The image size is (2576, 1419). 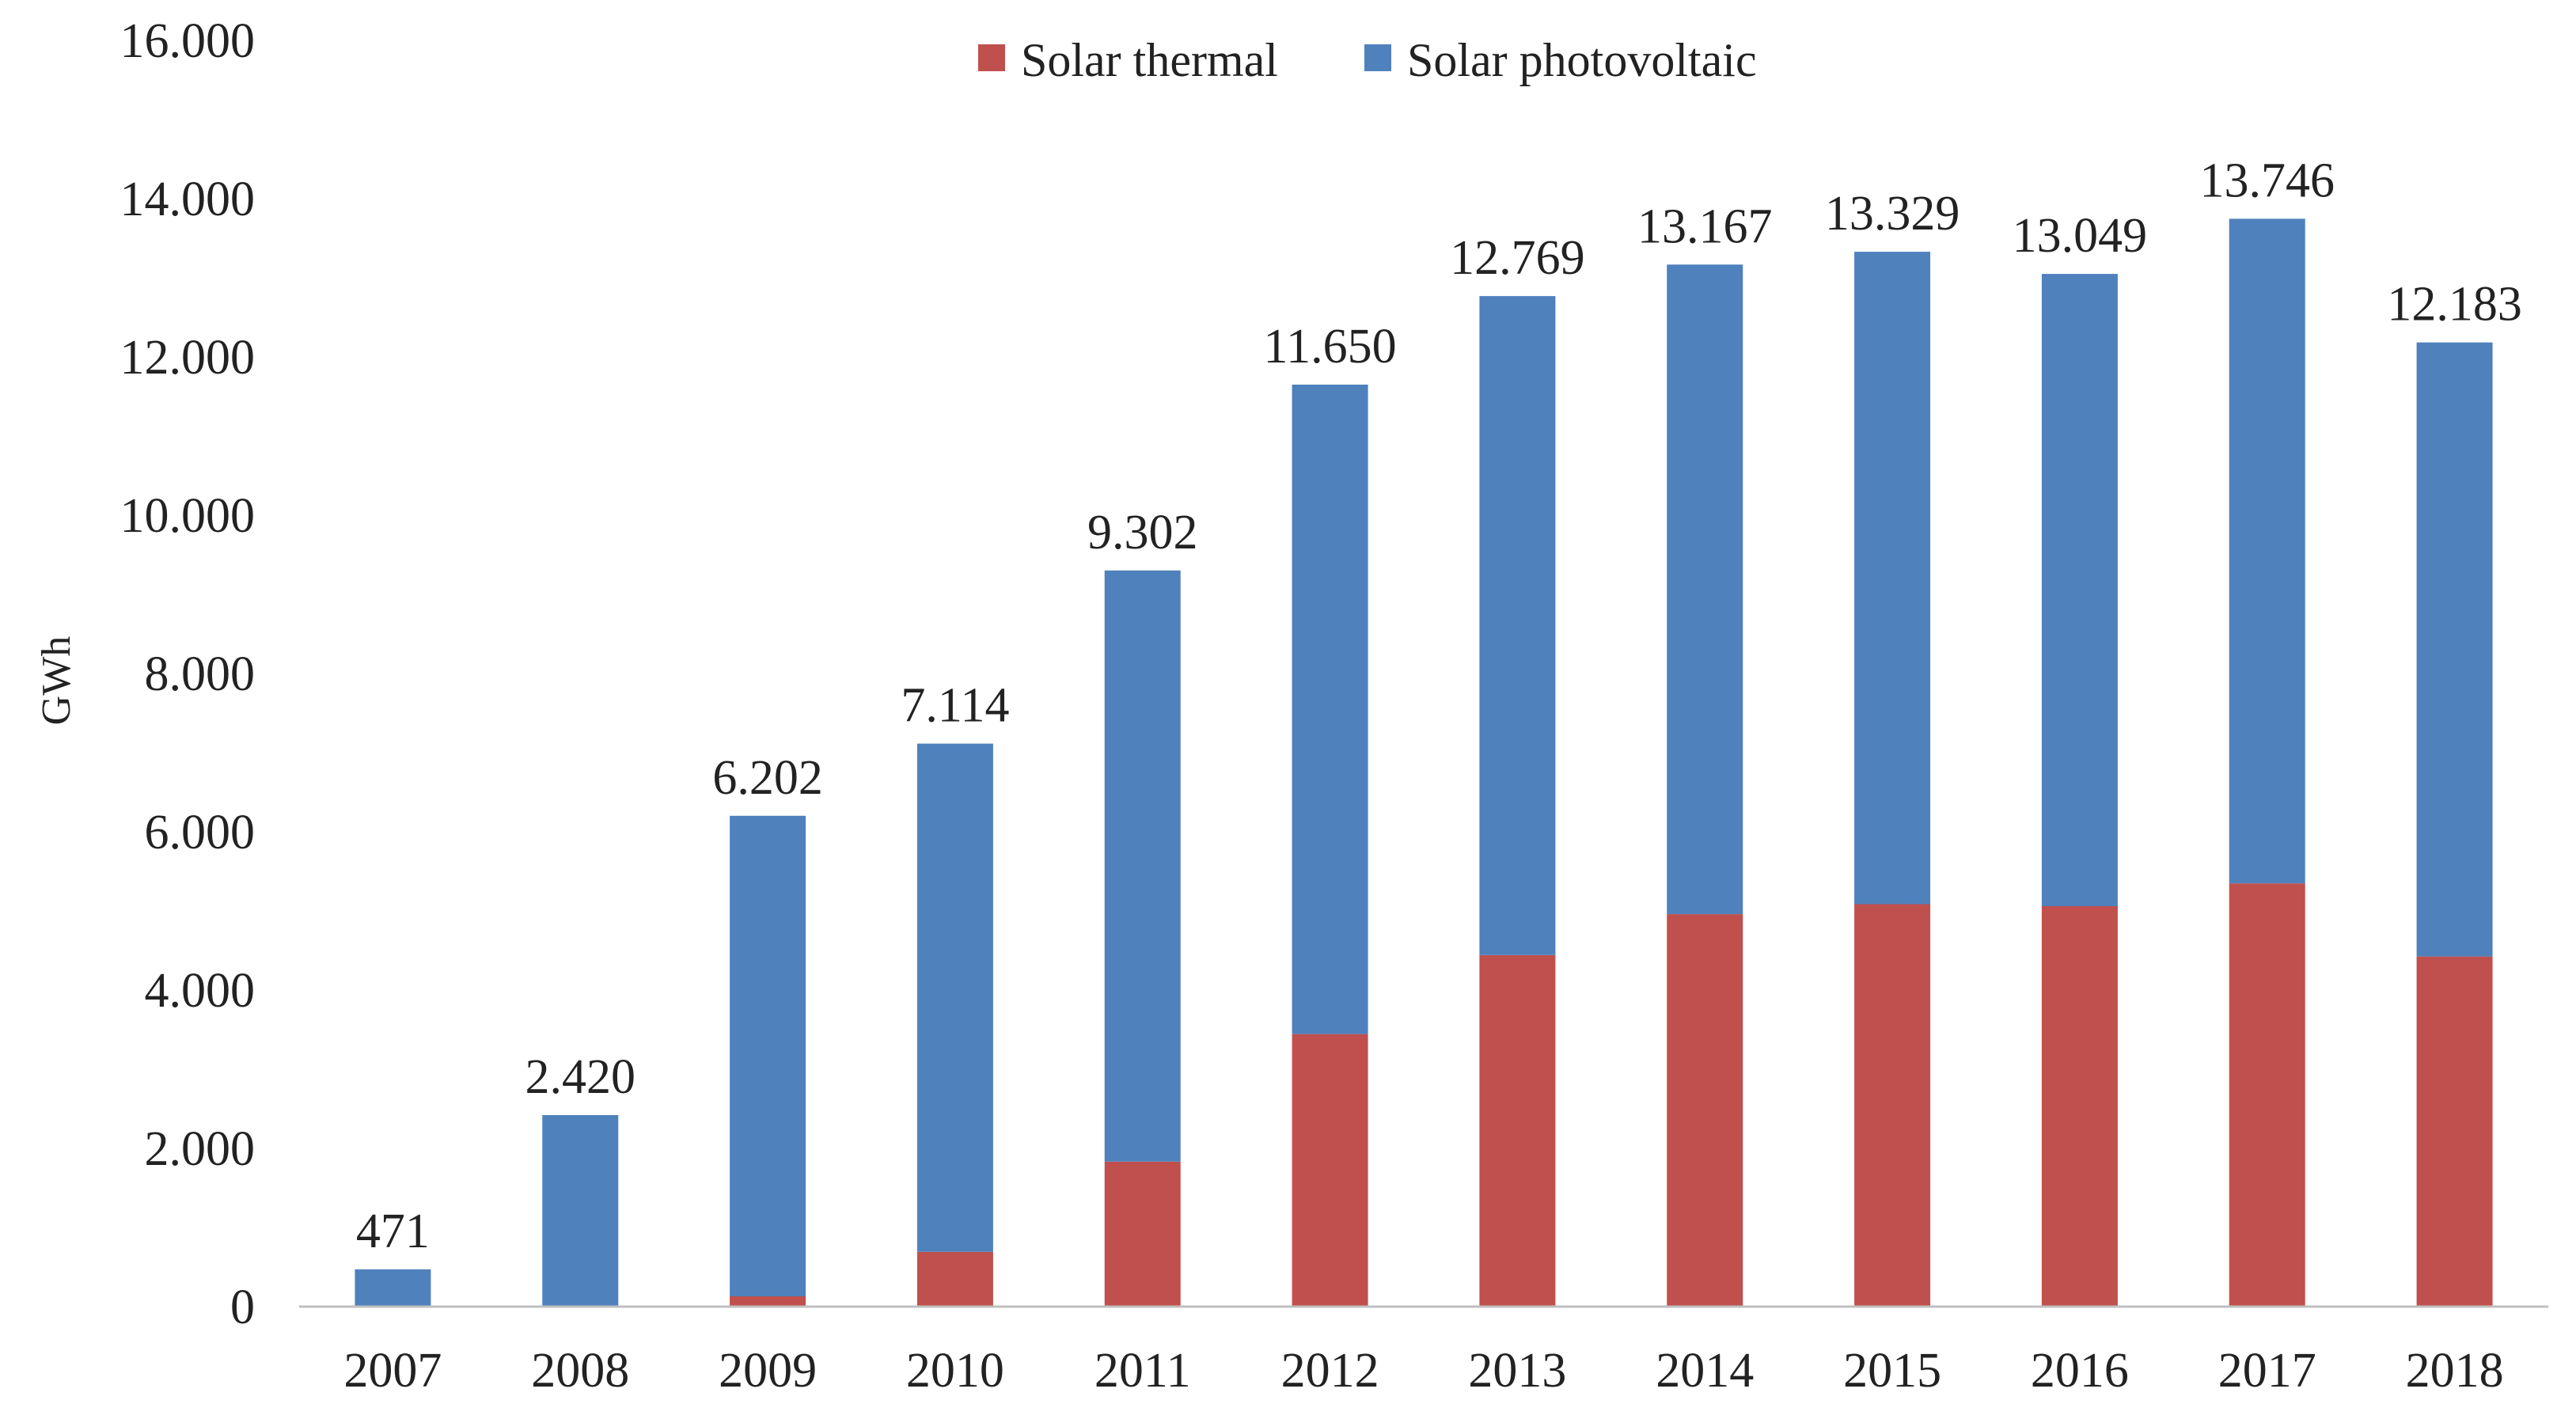 I want to click on x-tick-label: 2008, so click(x=580, y=1371).